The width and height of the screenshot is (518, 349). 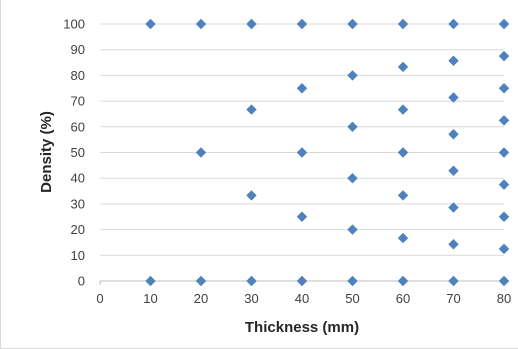 What do you see at coordinates (78, 229) in the screenshot?
I see `y-tick-label-20: 20` at bounding box center [78, 229].